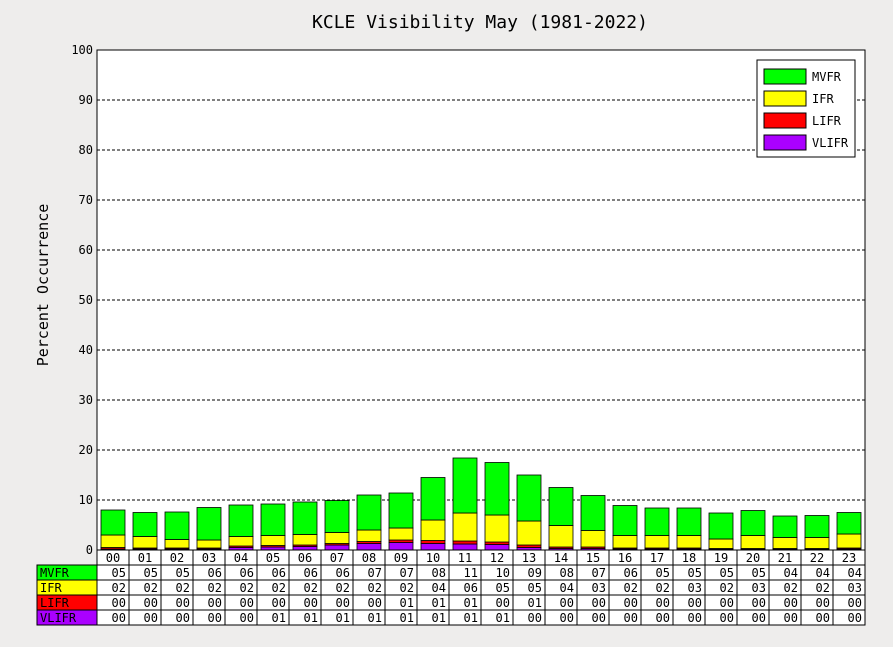  I want to click on y-tick-label: 70, so click(86, 200).